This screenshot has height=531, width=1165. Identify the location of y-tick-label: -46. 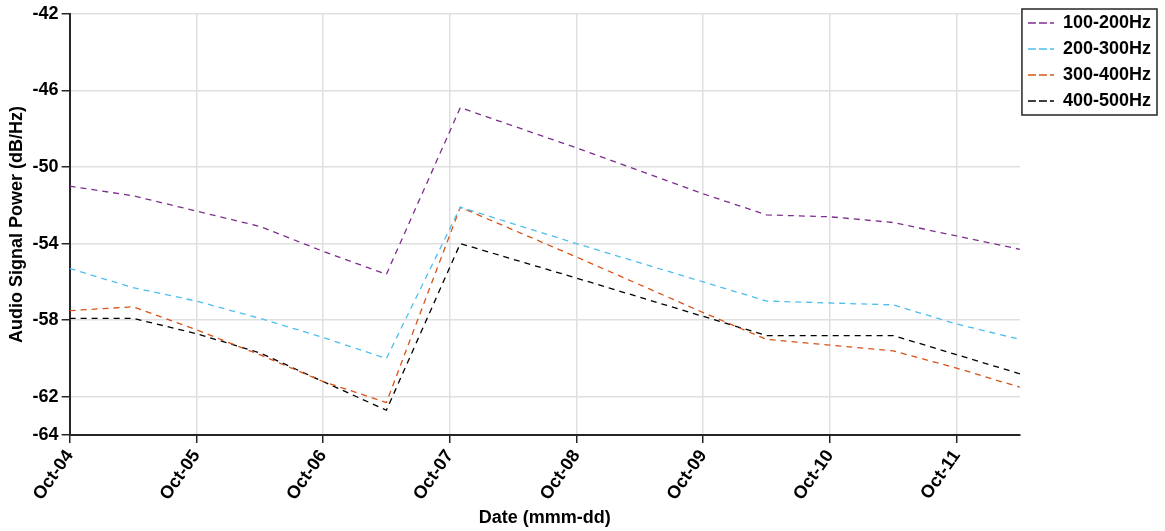
(45, 89).